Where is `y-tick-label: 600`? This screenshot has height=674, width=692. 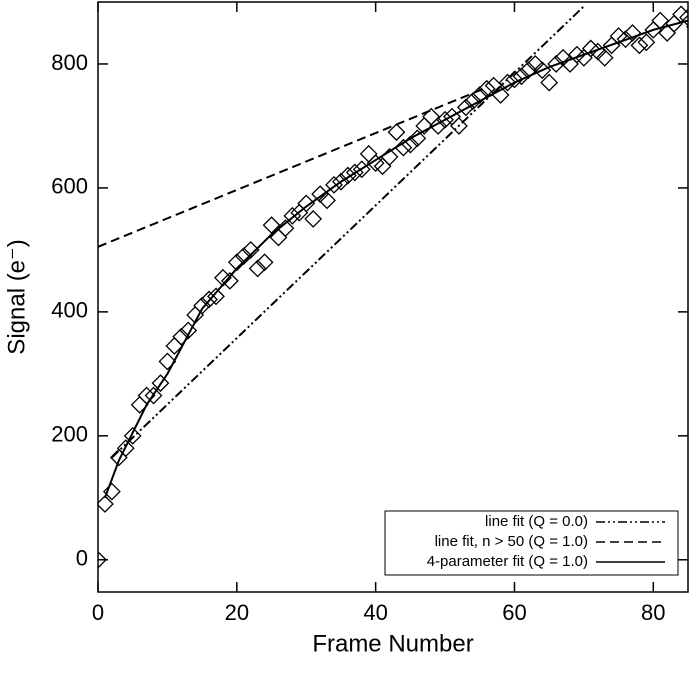
y-tick-label: 600 is located at coordinates (69, 186).